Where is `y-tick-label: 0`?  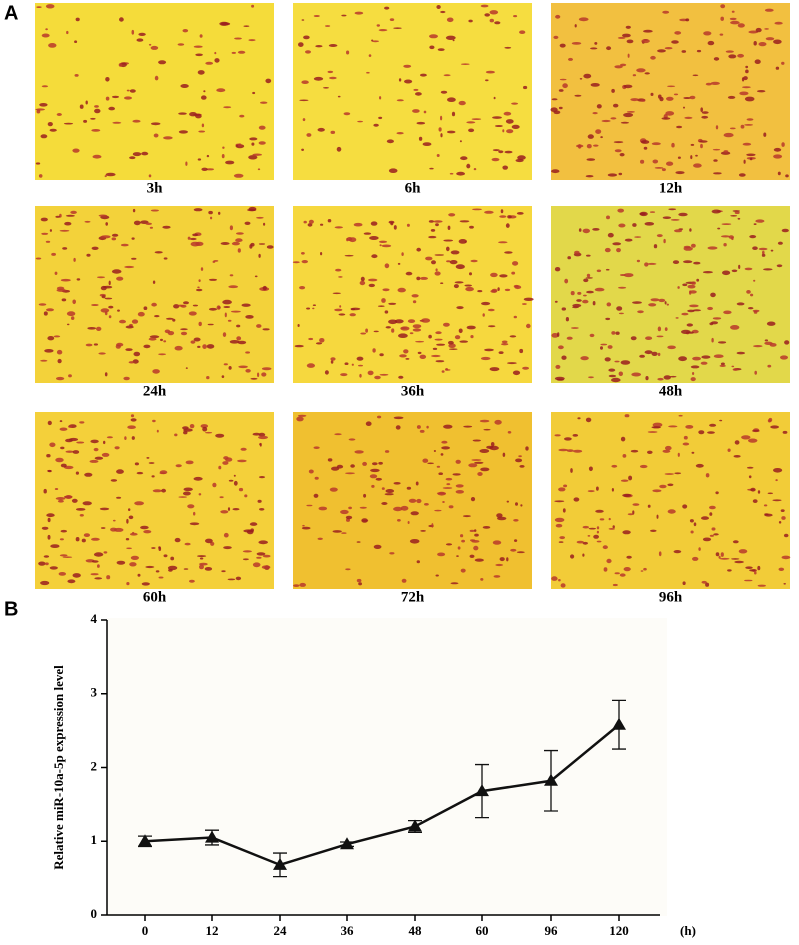 y-tick-label: 0 is located at coordinates (94, 913).